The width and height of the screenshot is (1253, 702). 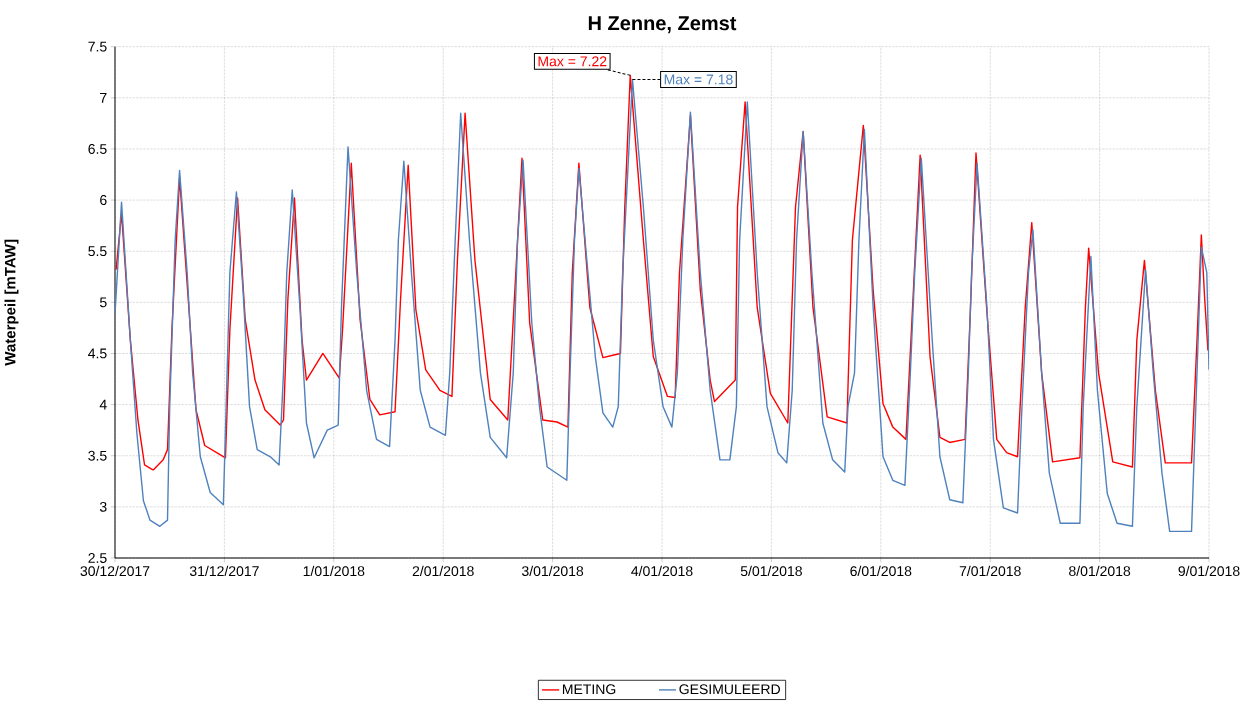 What do you see at coordinates (662, 25) in the screenshot?
I see `chart-title: H Zenne, Zemst` at bounding box center [662, 25].